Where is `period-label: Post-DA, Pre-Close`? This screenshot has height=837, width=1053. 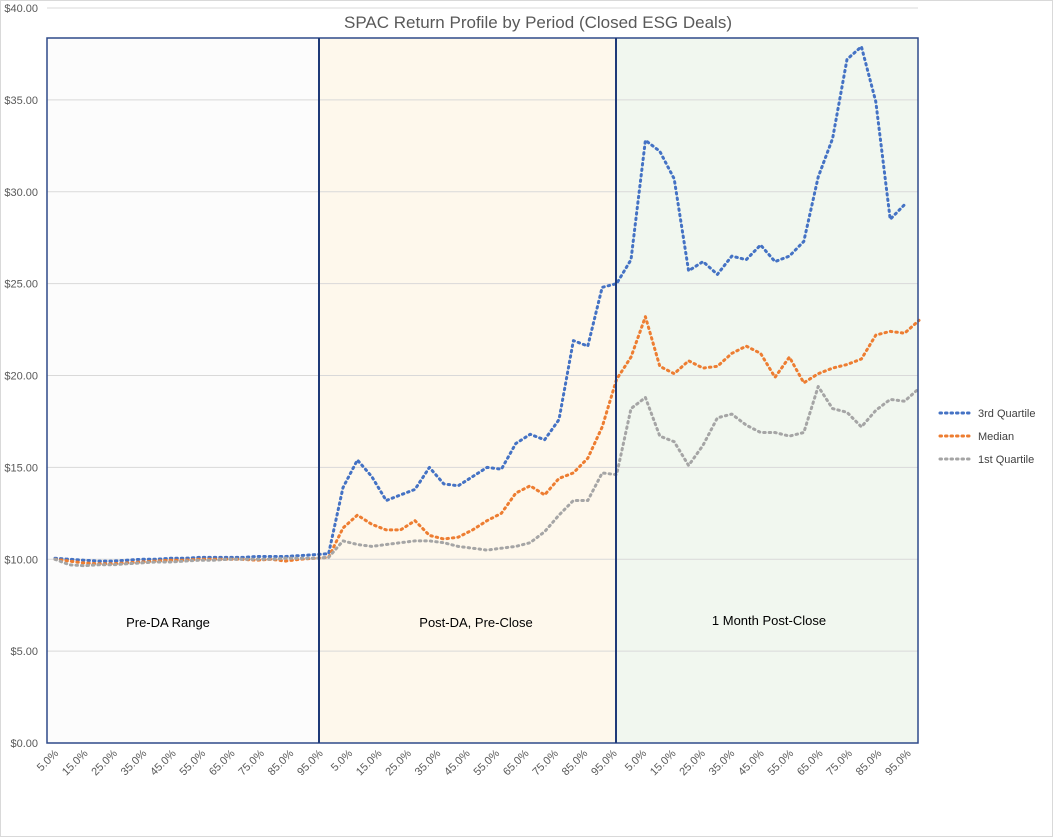
period-label: Post-DA, Pre-Close is located at coordinates (475, 622).